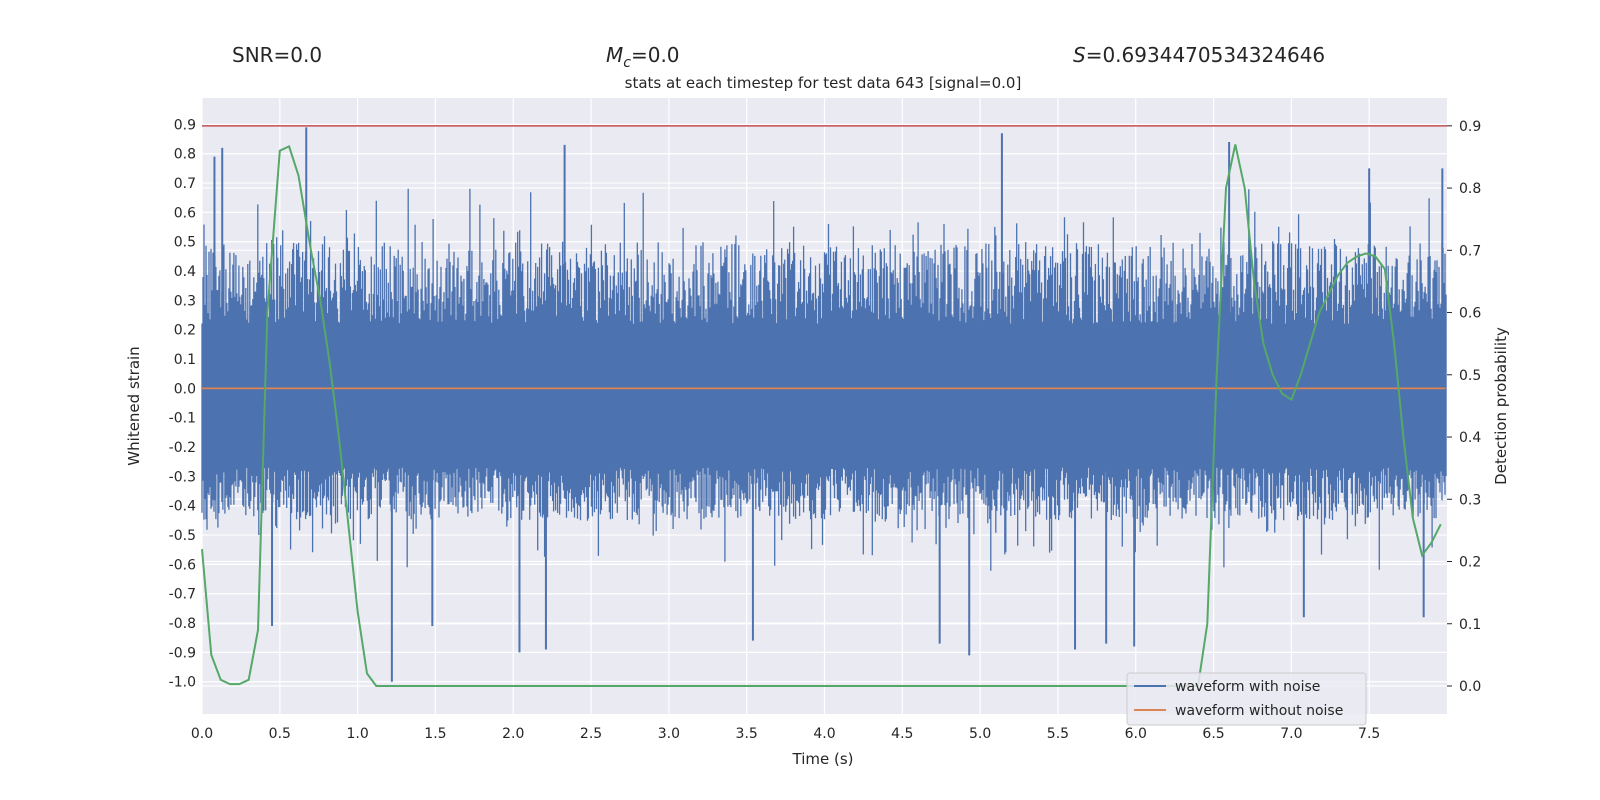 The height and width of the screenshot is (800, 1600). Describe the element at coordinates (1470, 189) in the screenshot. I see `y2-tick-label: 0.8` at that location.